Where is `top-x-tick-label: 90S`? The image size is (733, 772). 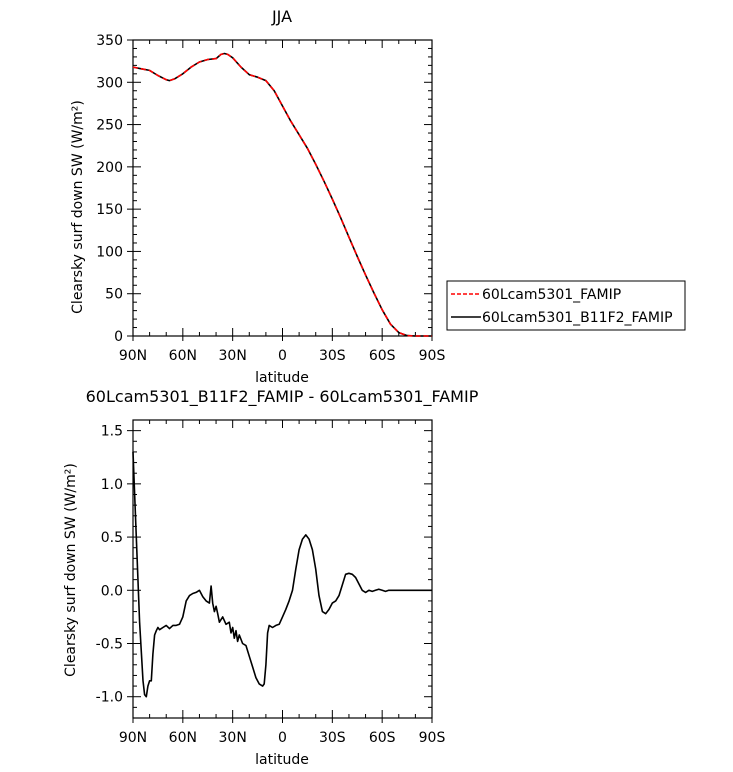 top-x-tick-label: 90S is located at coordinates (432, 356).